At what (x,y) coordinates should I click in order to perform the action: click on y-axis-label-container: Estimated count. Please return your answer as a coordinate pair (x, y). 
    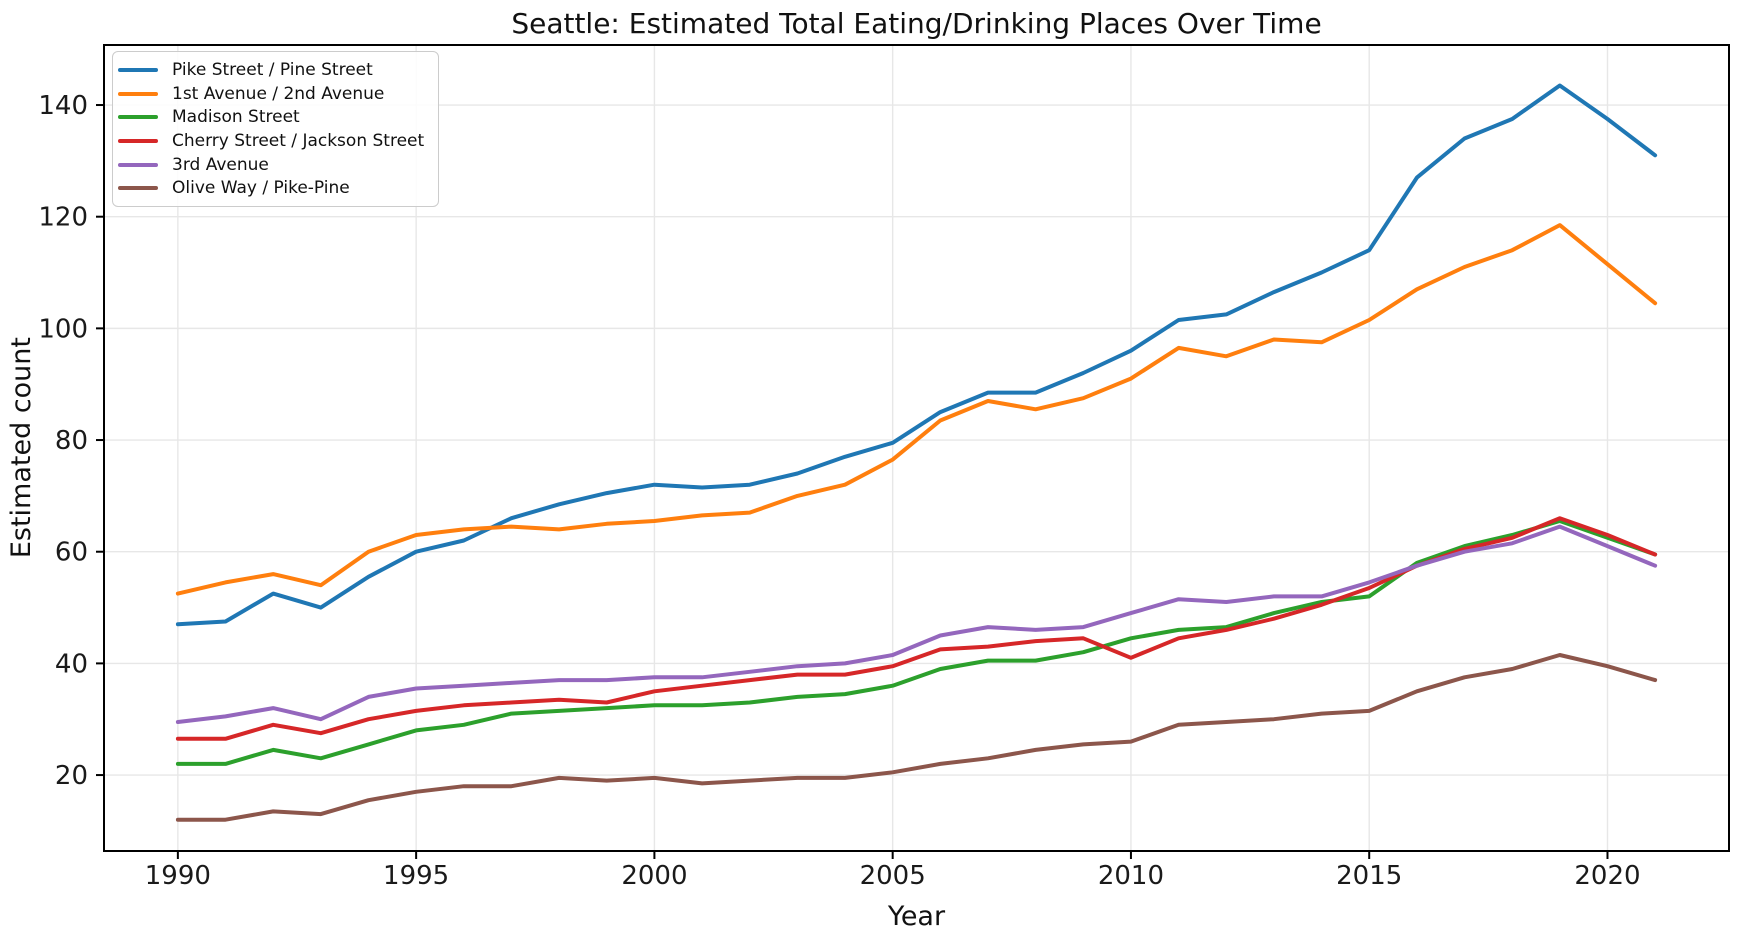
    Looking at the image, I should click on (21, 448).